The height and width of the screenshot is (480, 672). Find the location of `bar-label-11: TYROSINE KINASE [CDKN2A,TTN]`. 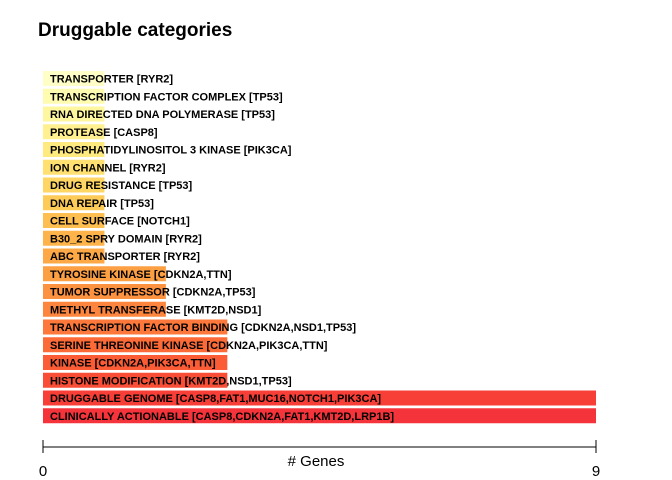

bar-label-11: TYROSINE KINASE [CDKN2A,TTN] is located at coordinates (141, 275).